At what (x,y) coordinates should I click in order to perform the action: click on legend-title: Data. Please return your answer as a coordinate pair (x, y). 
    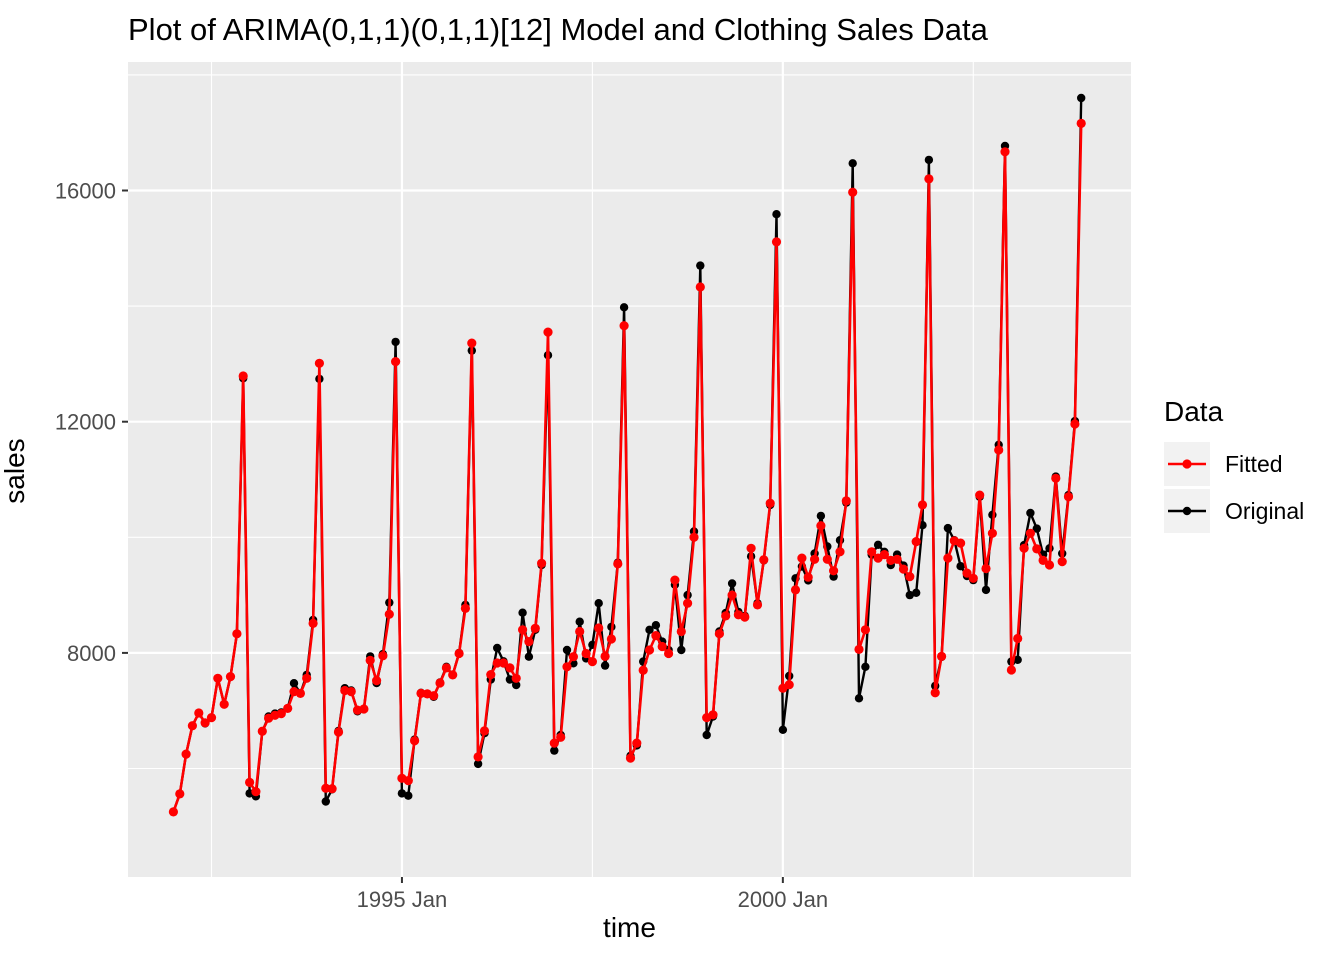
    Looking at the image, I should click on (1194, 411).